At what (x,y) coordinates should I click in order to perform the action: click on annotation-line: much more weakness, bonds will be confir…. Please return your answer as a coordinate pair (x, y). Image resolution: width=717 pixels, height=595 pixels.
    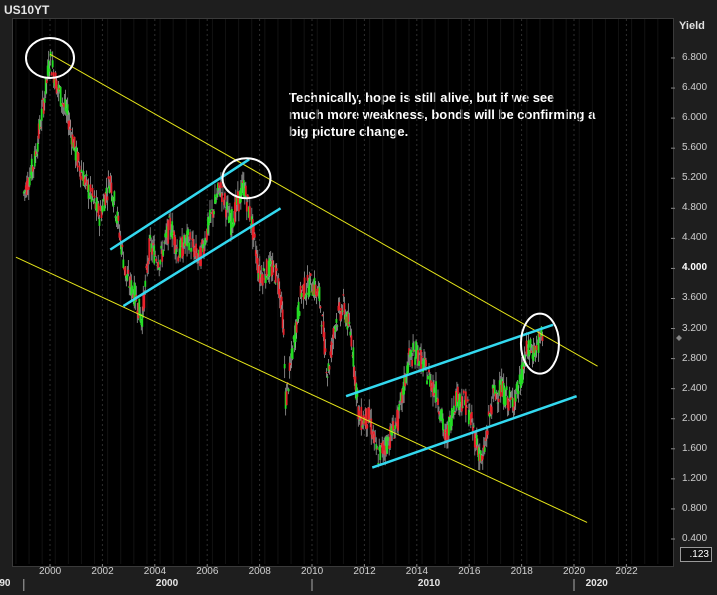
    Looking at the image, I should click on (442, 114).